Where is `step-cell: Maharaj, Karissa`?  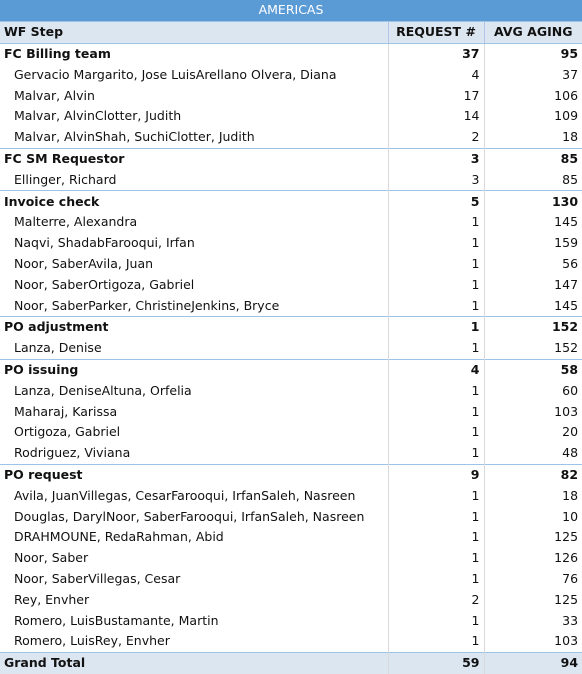
step-cell: Maharaj, Karissa is located at coordinates (66, 411).